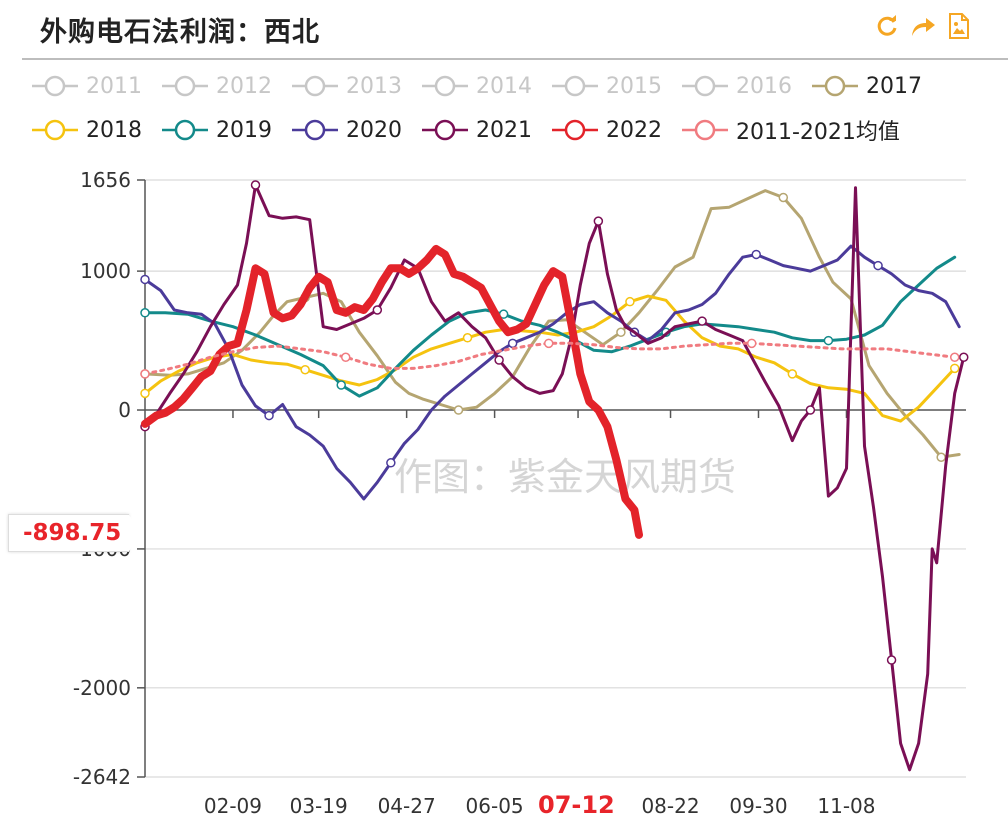  I want to click on legend-item: 2021, so click(476, 130).